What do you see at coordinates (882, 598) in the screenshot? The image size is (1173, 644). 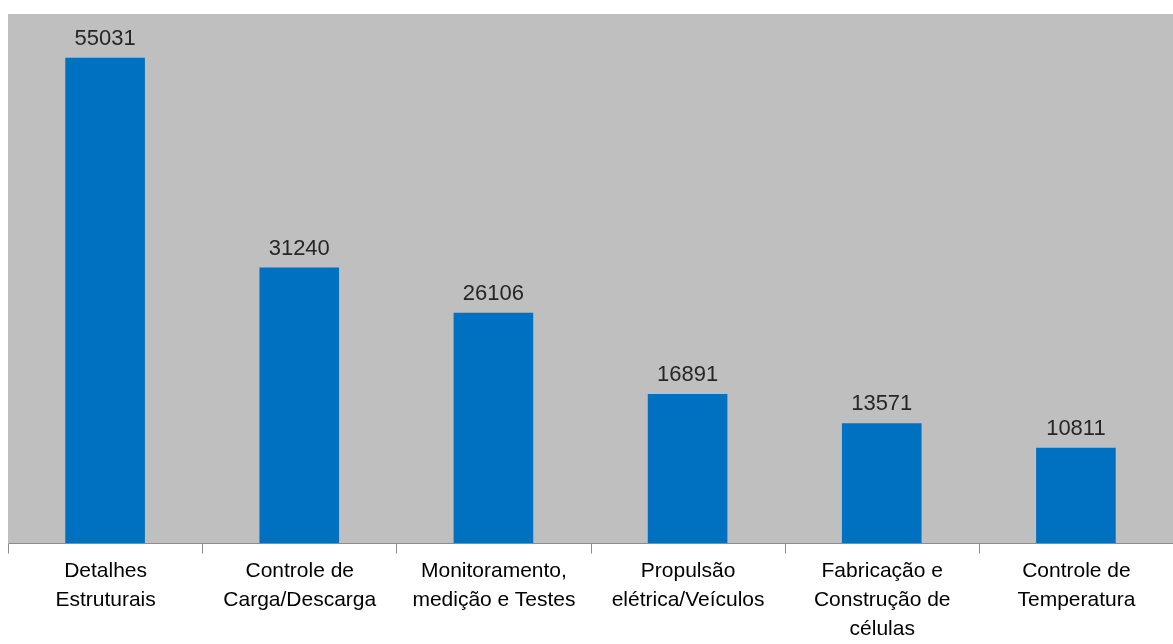 I see `x-tick-label: Fabricação e Construção de células` at bounding box center [882, 598].